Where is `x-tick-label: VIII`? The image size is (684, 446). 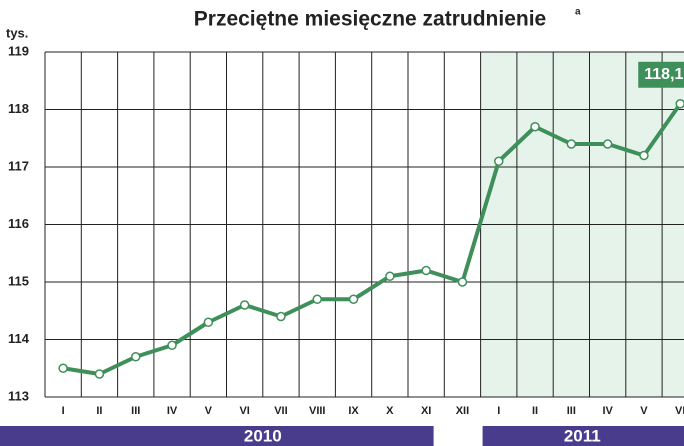 x-tick-label: VIII is located at coordinates (317, 411).